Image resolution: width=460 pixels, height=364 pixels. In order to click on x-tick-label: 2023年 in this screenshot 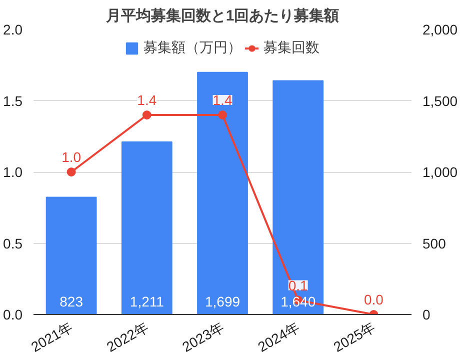, I will do `click(203, 336)`.